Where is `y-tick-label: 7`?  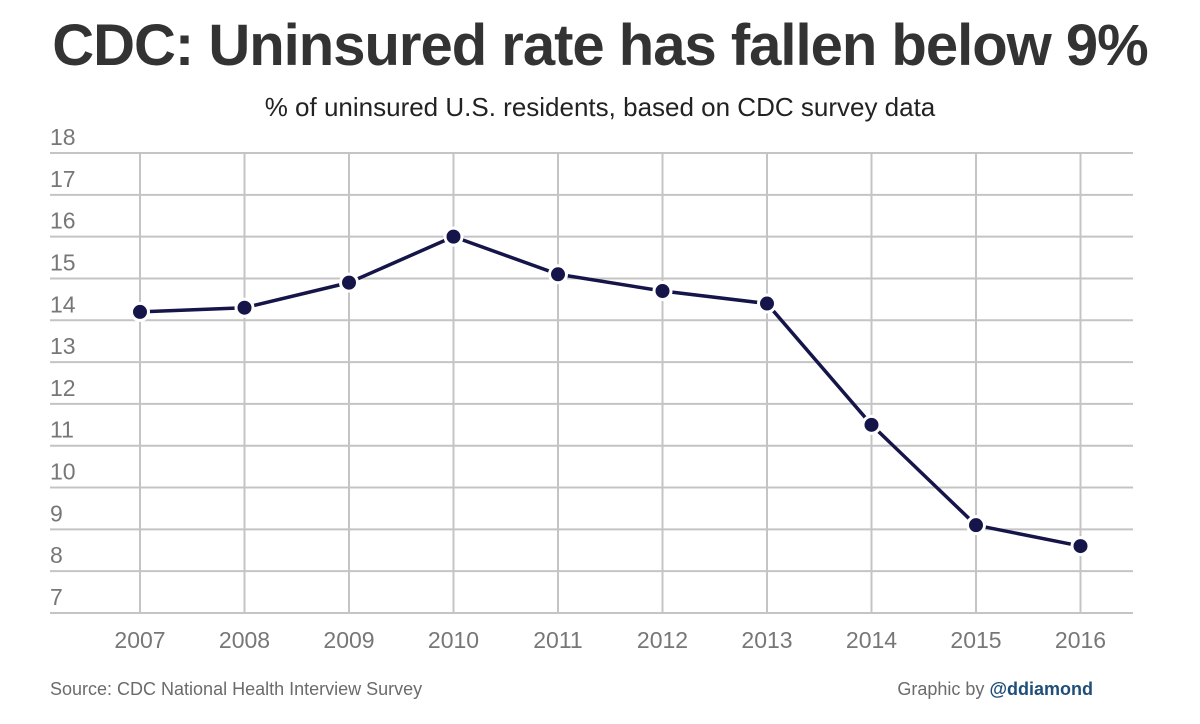 y-tick-label: 7 is located at coordinates (56, 597).